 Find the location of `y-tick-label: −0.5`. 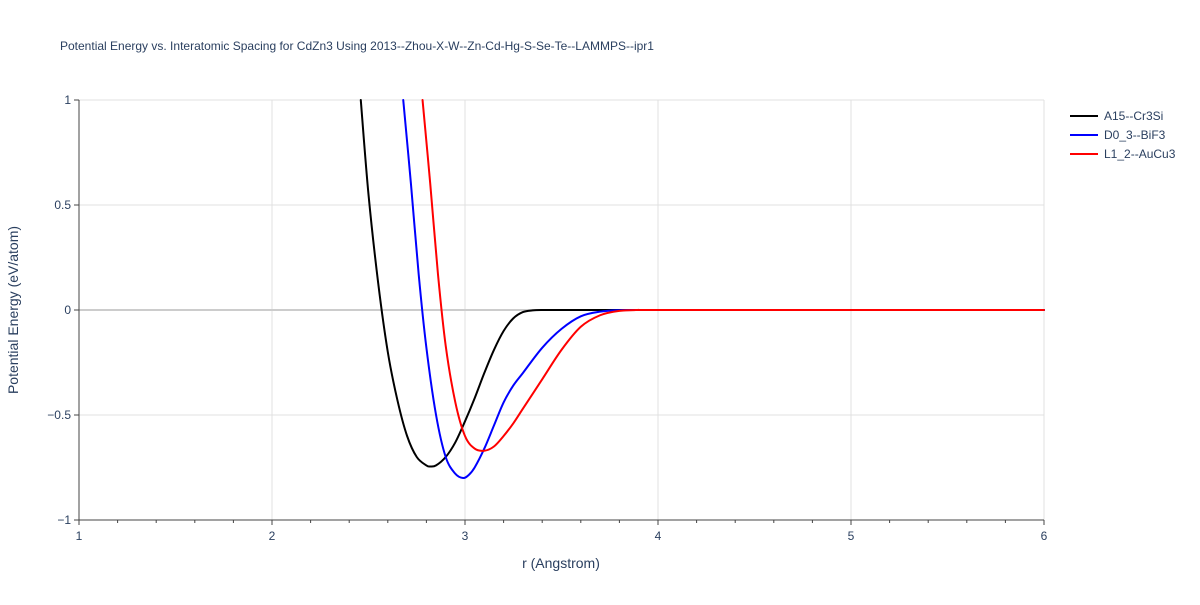

y-tick-label: −0.5 is located at coordinates (59, 415).